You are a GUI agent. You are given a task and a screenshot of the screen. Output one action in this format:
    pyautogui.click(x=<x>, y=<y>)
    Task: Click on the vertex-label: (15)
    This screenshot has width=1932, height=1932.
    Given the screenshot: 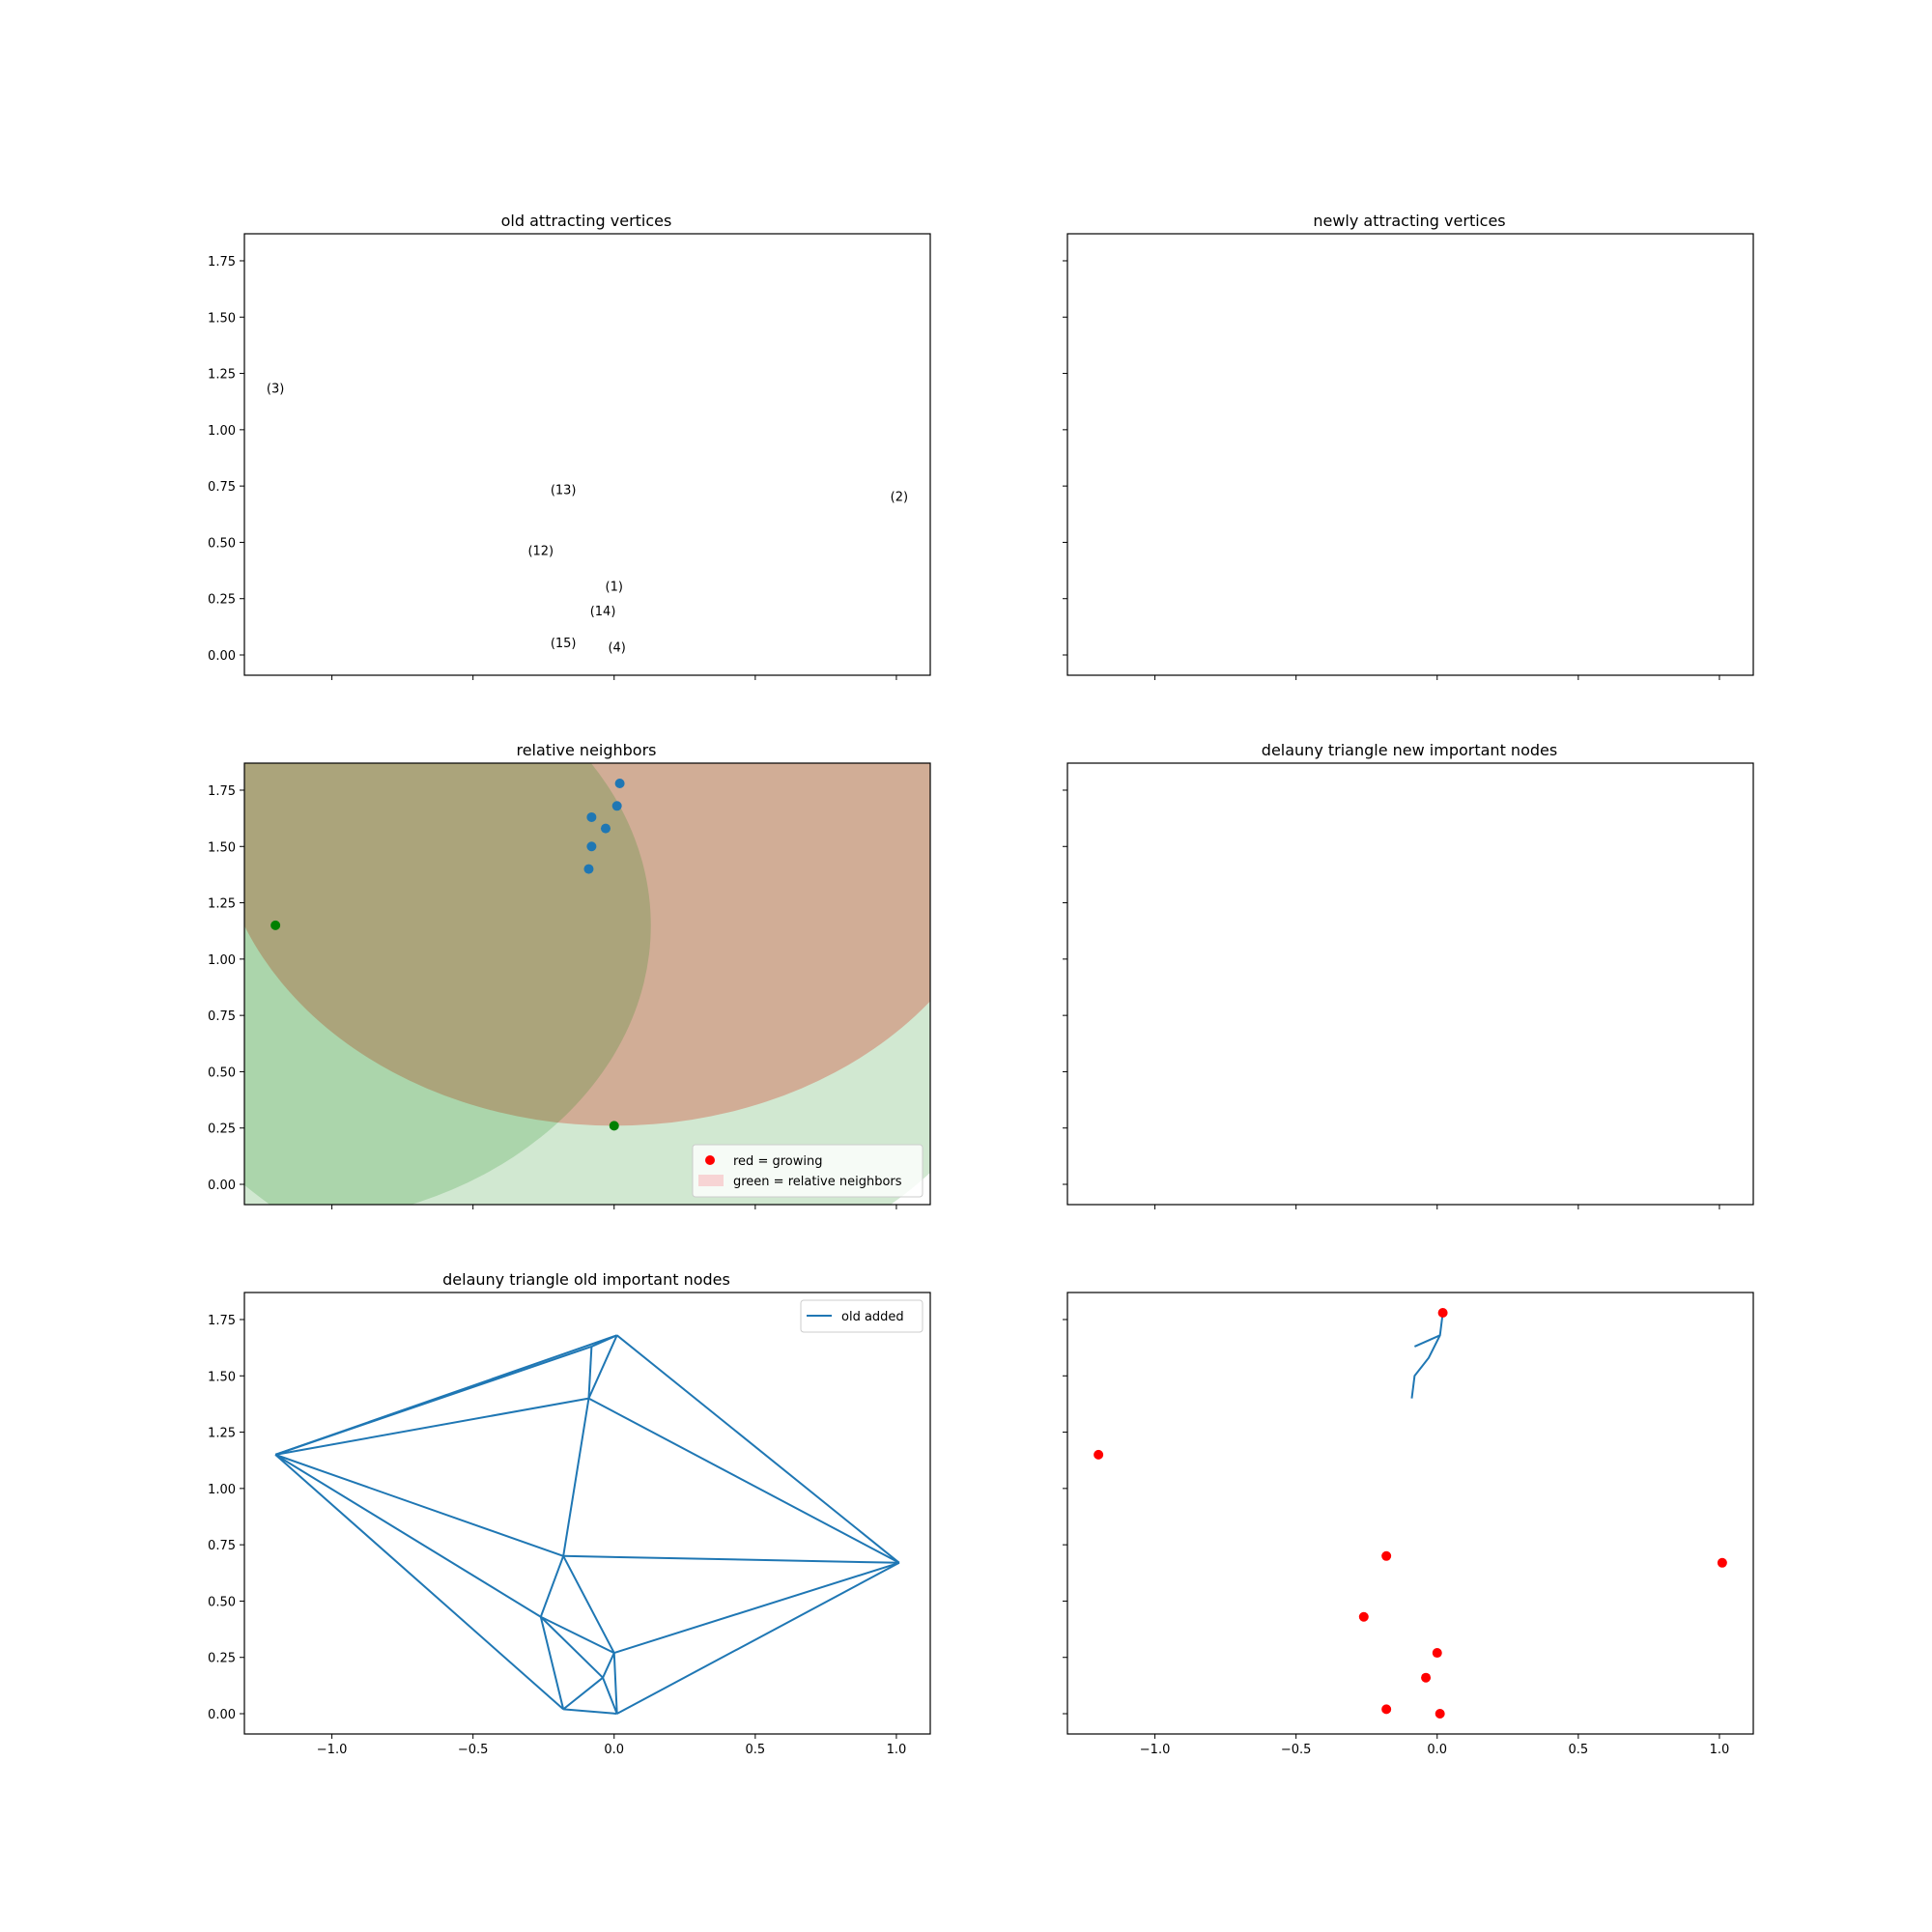 What is the action you would take?
    pyautogui.click(x=564, y=644)
    